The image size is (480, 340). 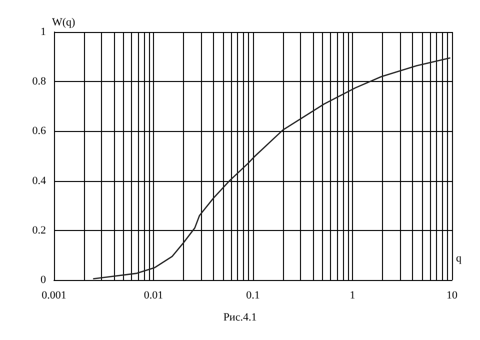 What do you see at coordinates (353, 296) in the screenshot?
I see `x-tick-label: 1` at bounding box center [353, 296].